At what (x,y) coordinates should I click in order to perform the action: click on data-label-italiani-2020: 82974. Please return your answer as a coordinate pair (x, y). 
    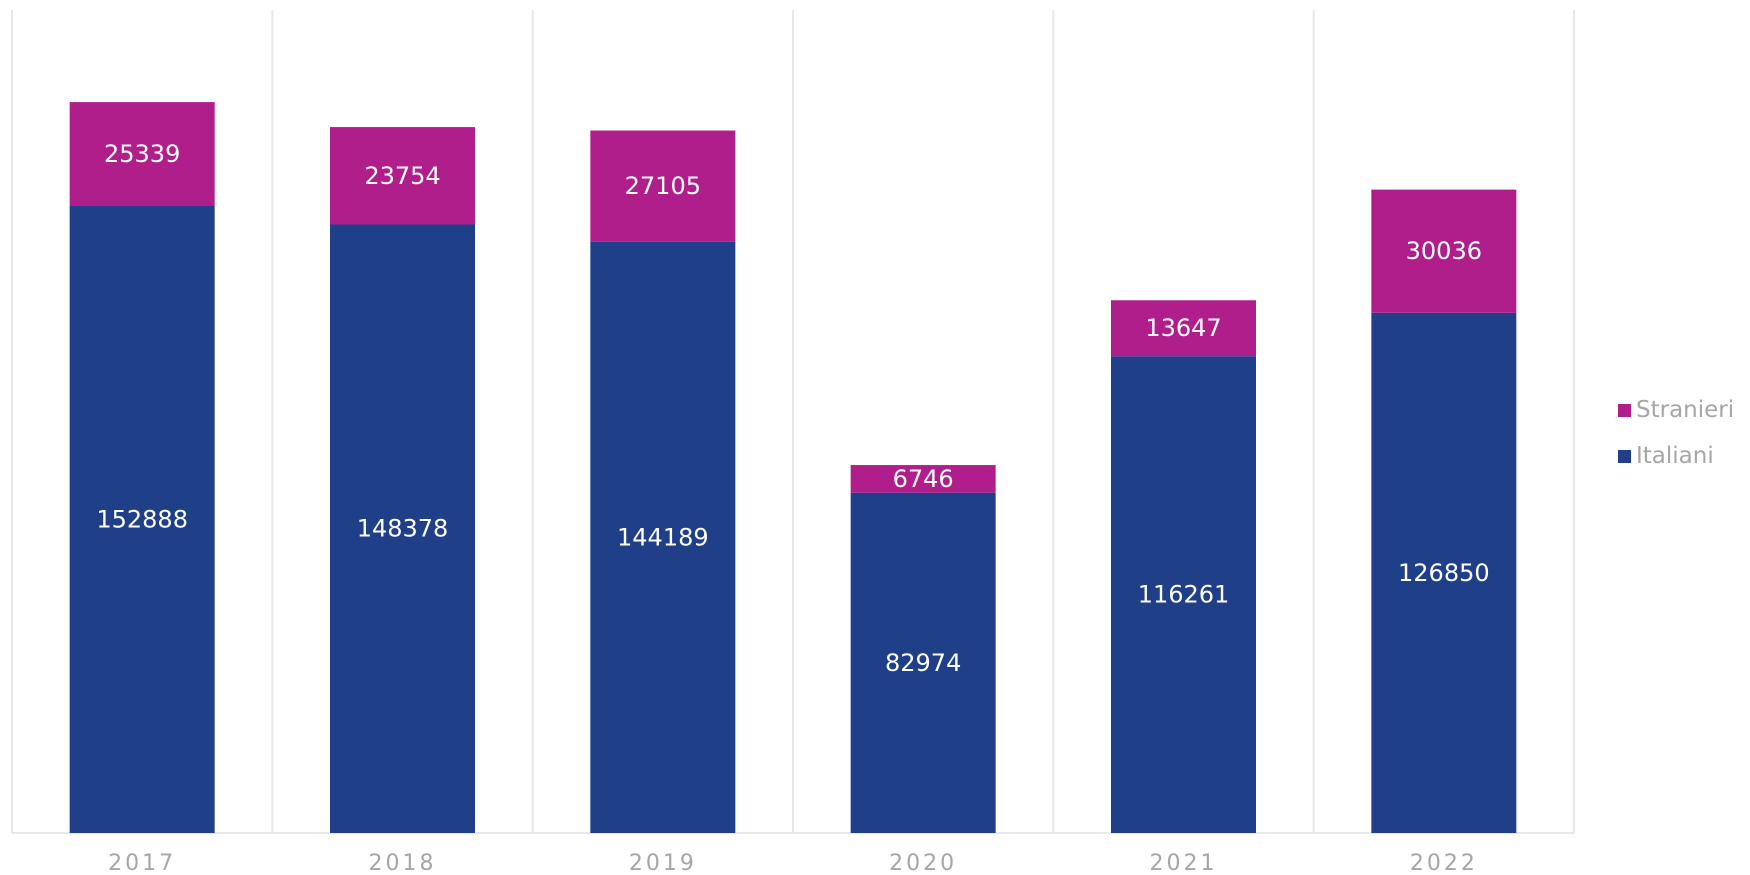
    Looking at the image, I should click on (923, 663).